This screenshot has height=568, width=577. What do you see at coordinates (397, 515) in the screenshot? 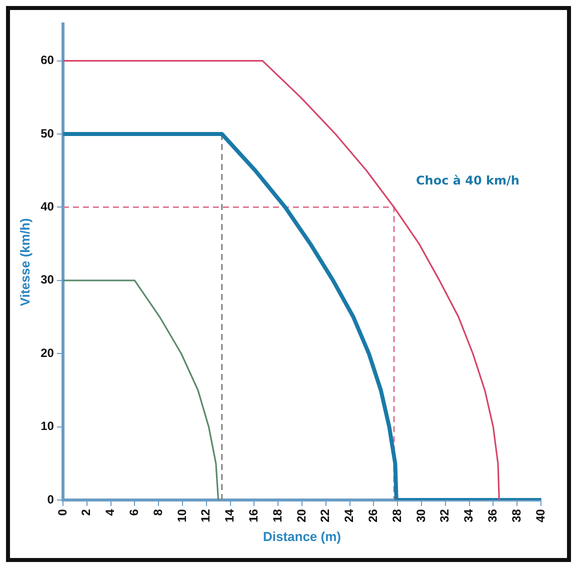
I see `x-tick-label: 28` at bounding box center [397, 515].